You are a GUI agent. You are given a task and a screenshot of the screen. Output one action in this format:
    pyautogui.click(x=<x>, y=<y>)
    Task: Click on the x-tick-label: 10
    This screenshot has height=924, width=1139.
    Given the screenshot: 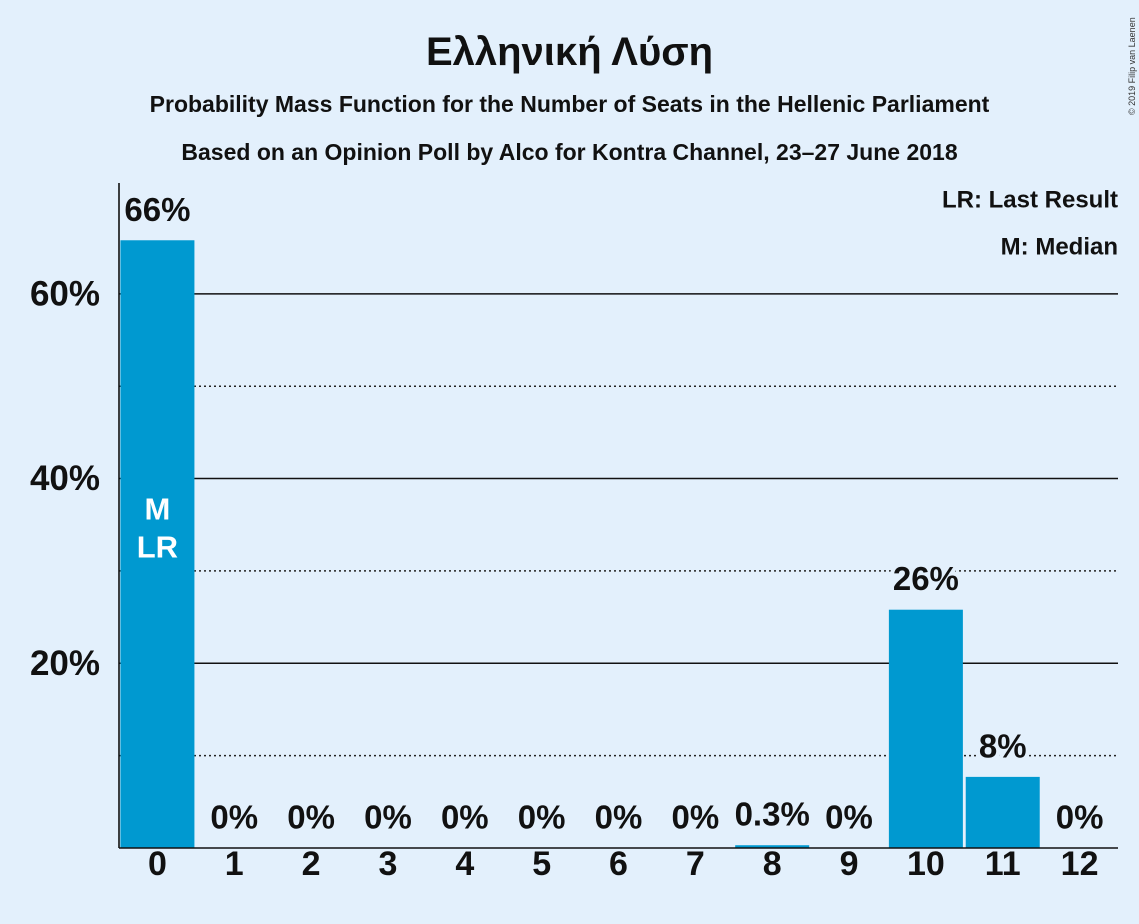 What is the action you would take?
    pyautogui.click(x=926, y=864)
    